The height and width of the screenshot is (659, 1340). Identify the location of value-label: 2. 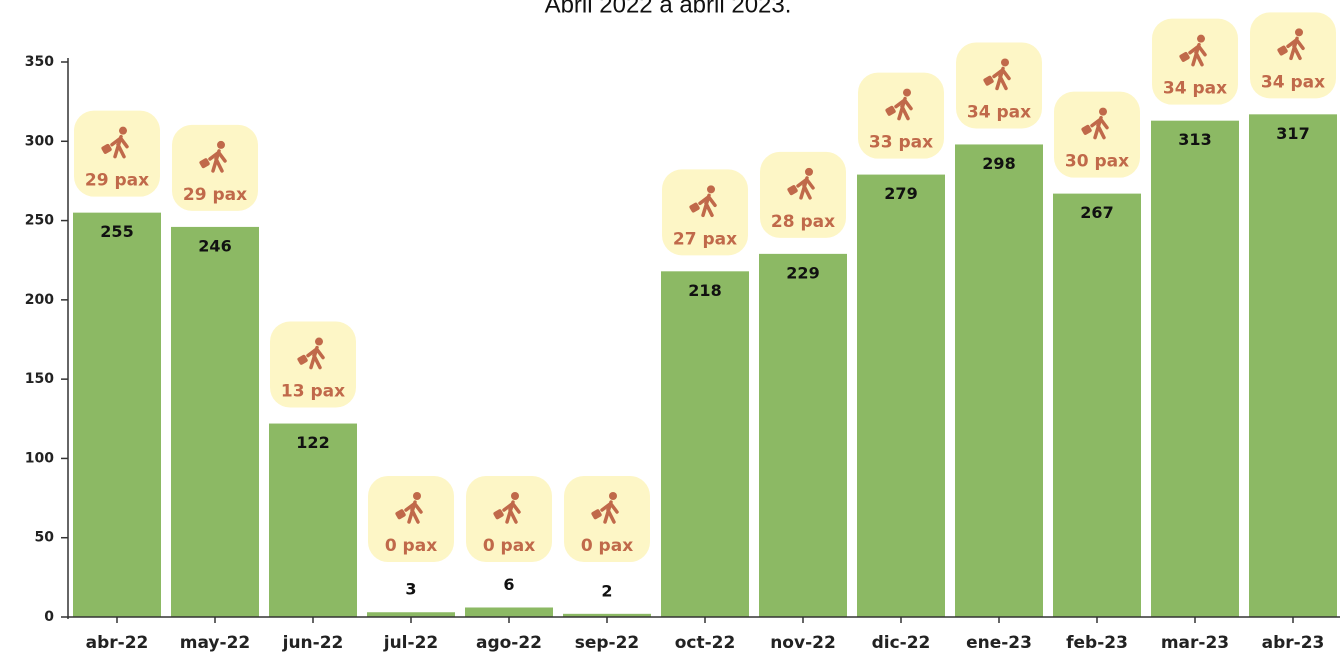
(606, 590).